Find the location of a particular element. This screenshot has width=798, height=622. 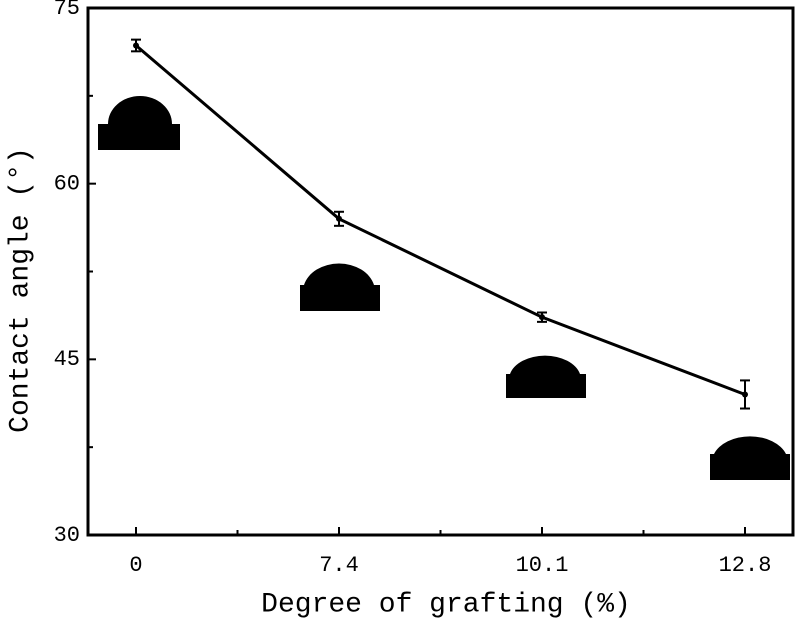

x-tick-label: 10.1 is located at coordinates (542, 565).